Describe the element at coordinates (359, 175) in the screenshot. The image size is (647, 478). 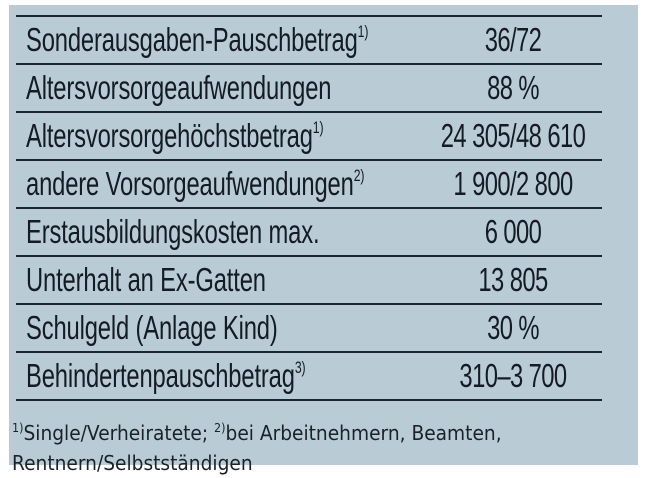
I see `footnote-marker: 2)` at that location.